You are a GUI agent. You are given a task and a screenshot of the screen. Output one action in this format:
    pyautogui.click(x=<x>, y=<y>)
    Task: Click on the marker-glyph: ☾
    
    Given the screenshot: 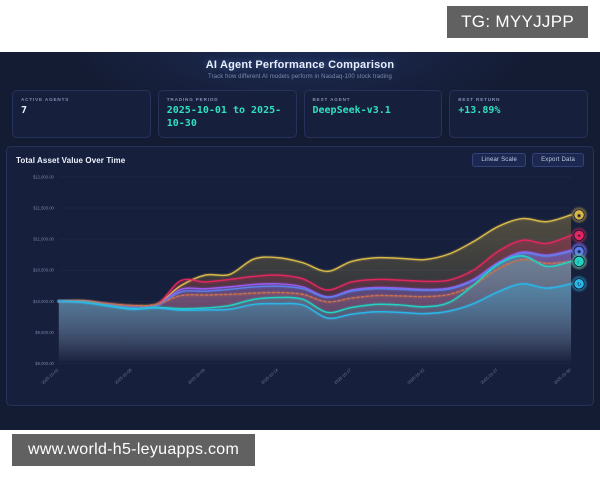 What is the action you would take?
    pyautogui.click(x=579, y=262)
    